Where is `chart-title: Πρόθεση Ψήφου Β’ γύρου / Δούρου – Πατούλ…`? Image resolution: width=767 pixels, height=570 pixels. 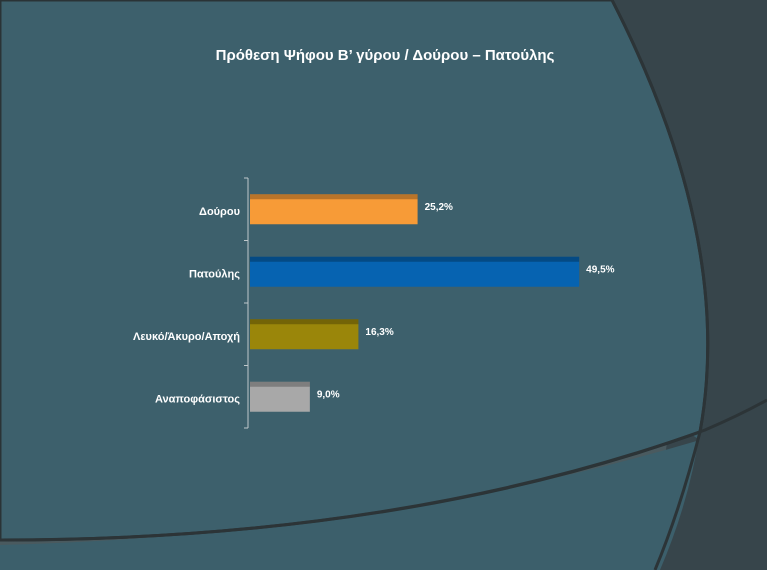
chart-title: Πρόθεση Ψήφου Β’ γύρου / Δούρου – Πατούλ… is located at coordinates (385, 55).